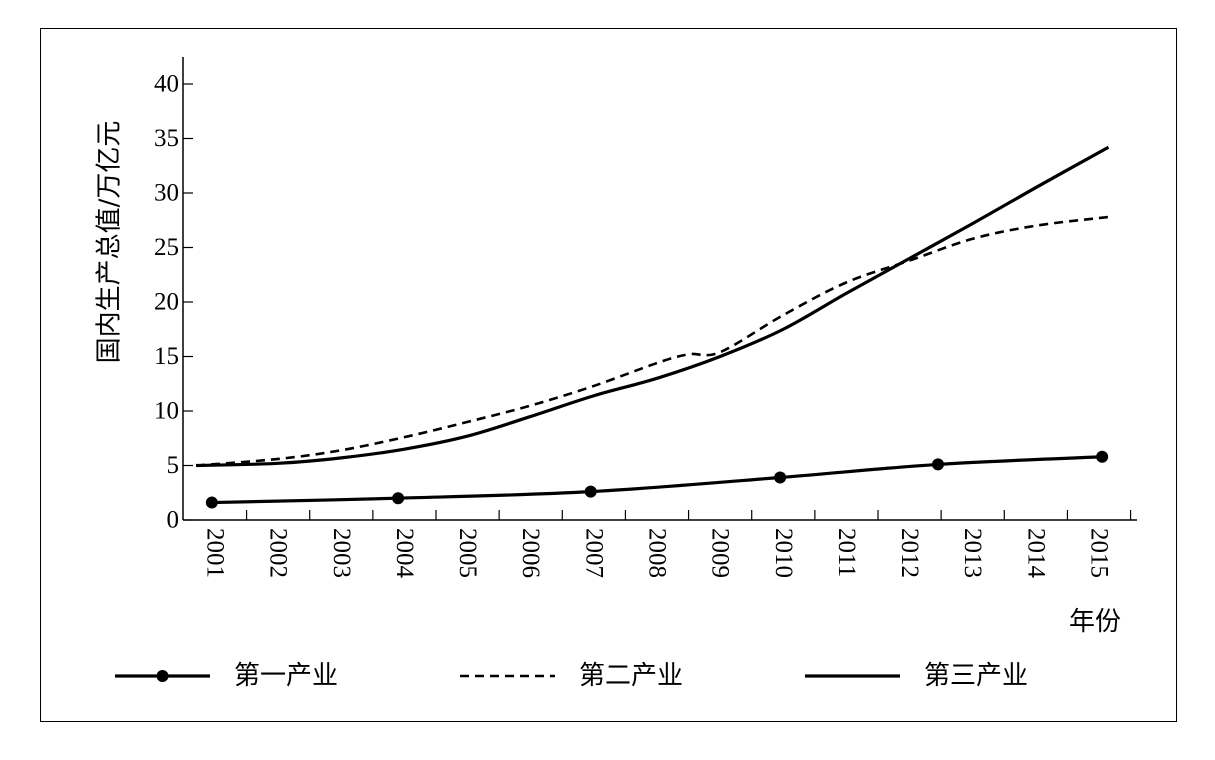  What do you see at coordinates (341, 553) in the screenshot?
I see `x-tick-label: 2003` at bounding box center [341, 553].